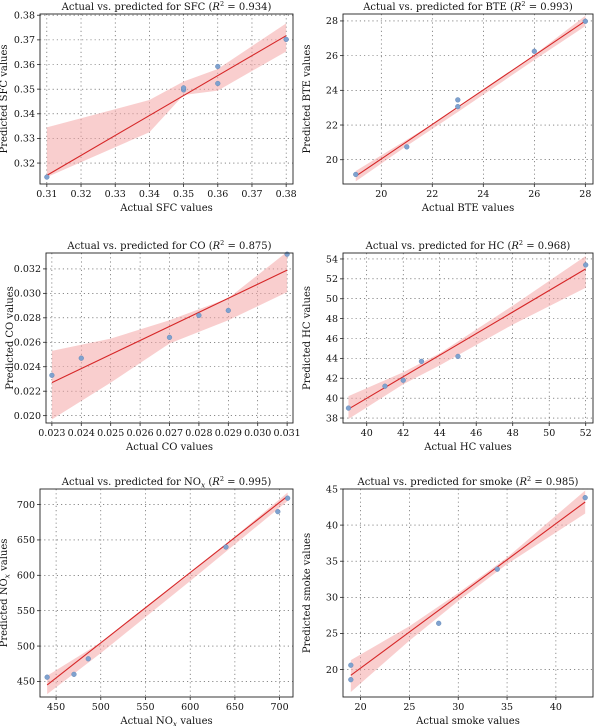  What do you see at coordinates (251, 194) in the screenshot?
I see `x-tick-label: 0.37` at bounding box center [251, 194].